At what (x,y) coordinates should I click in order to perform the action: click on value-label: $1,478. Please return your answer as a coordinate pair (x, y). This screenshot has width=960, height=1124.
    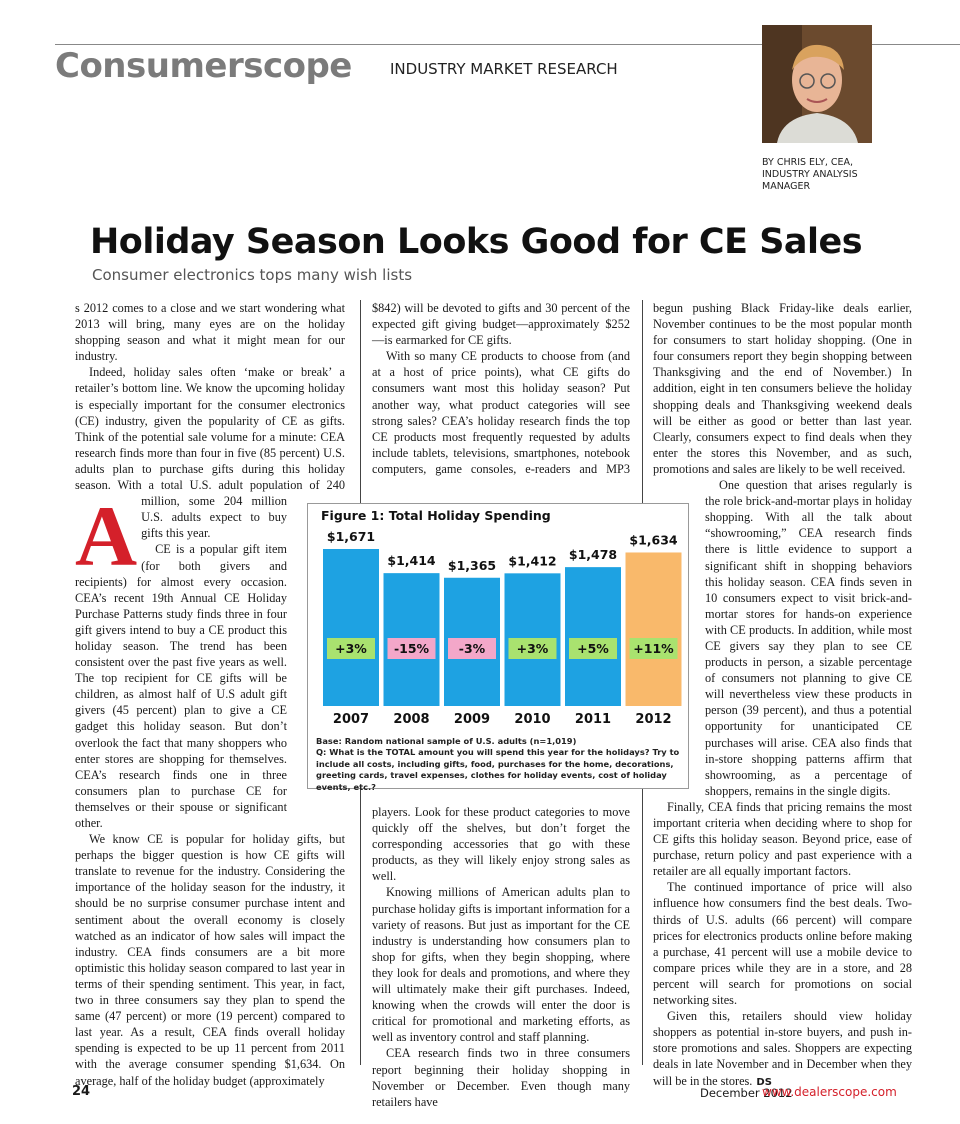
    Looking at the image, I should click on (593, 554).